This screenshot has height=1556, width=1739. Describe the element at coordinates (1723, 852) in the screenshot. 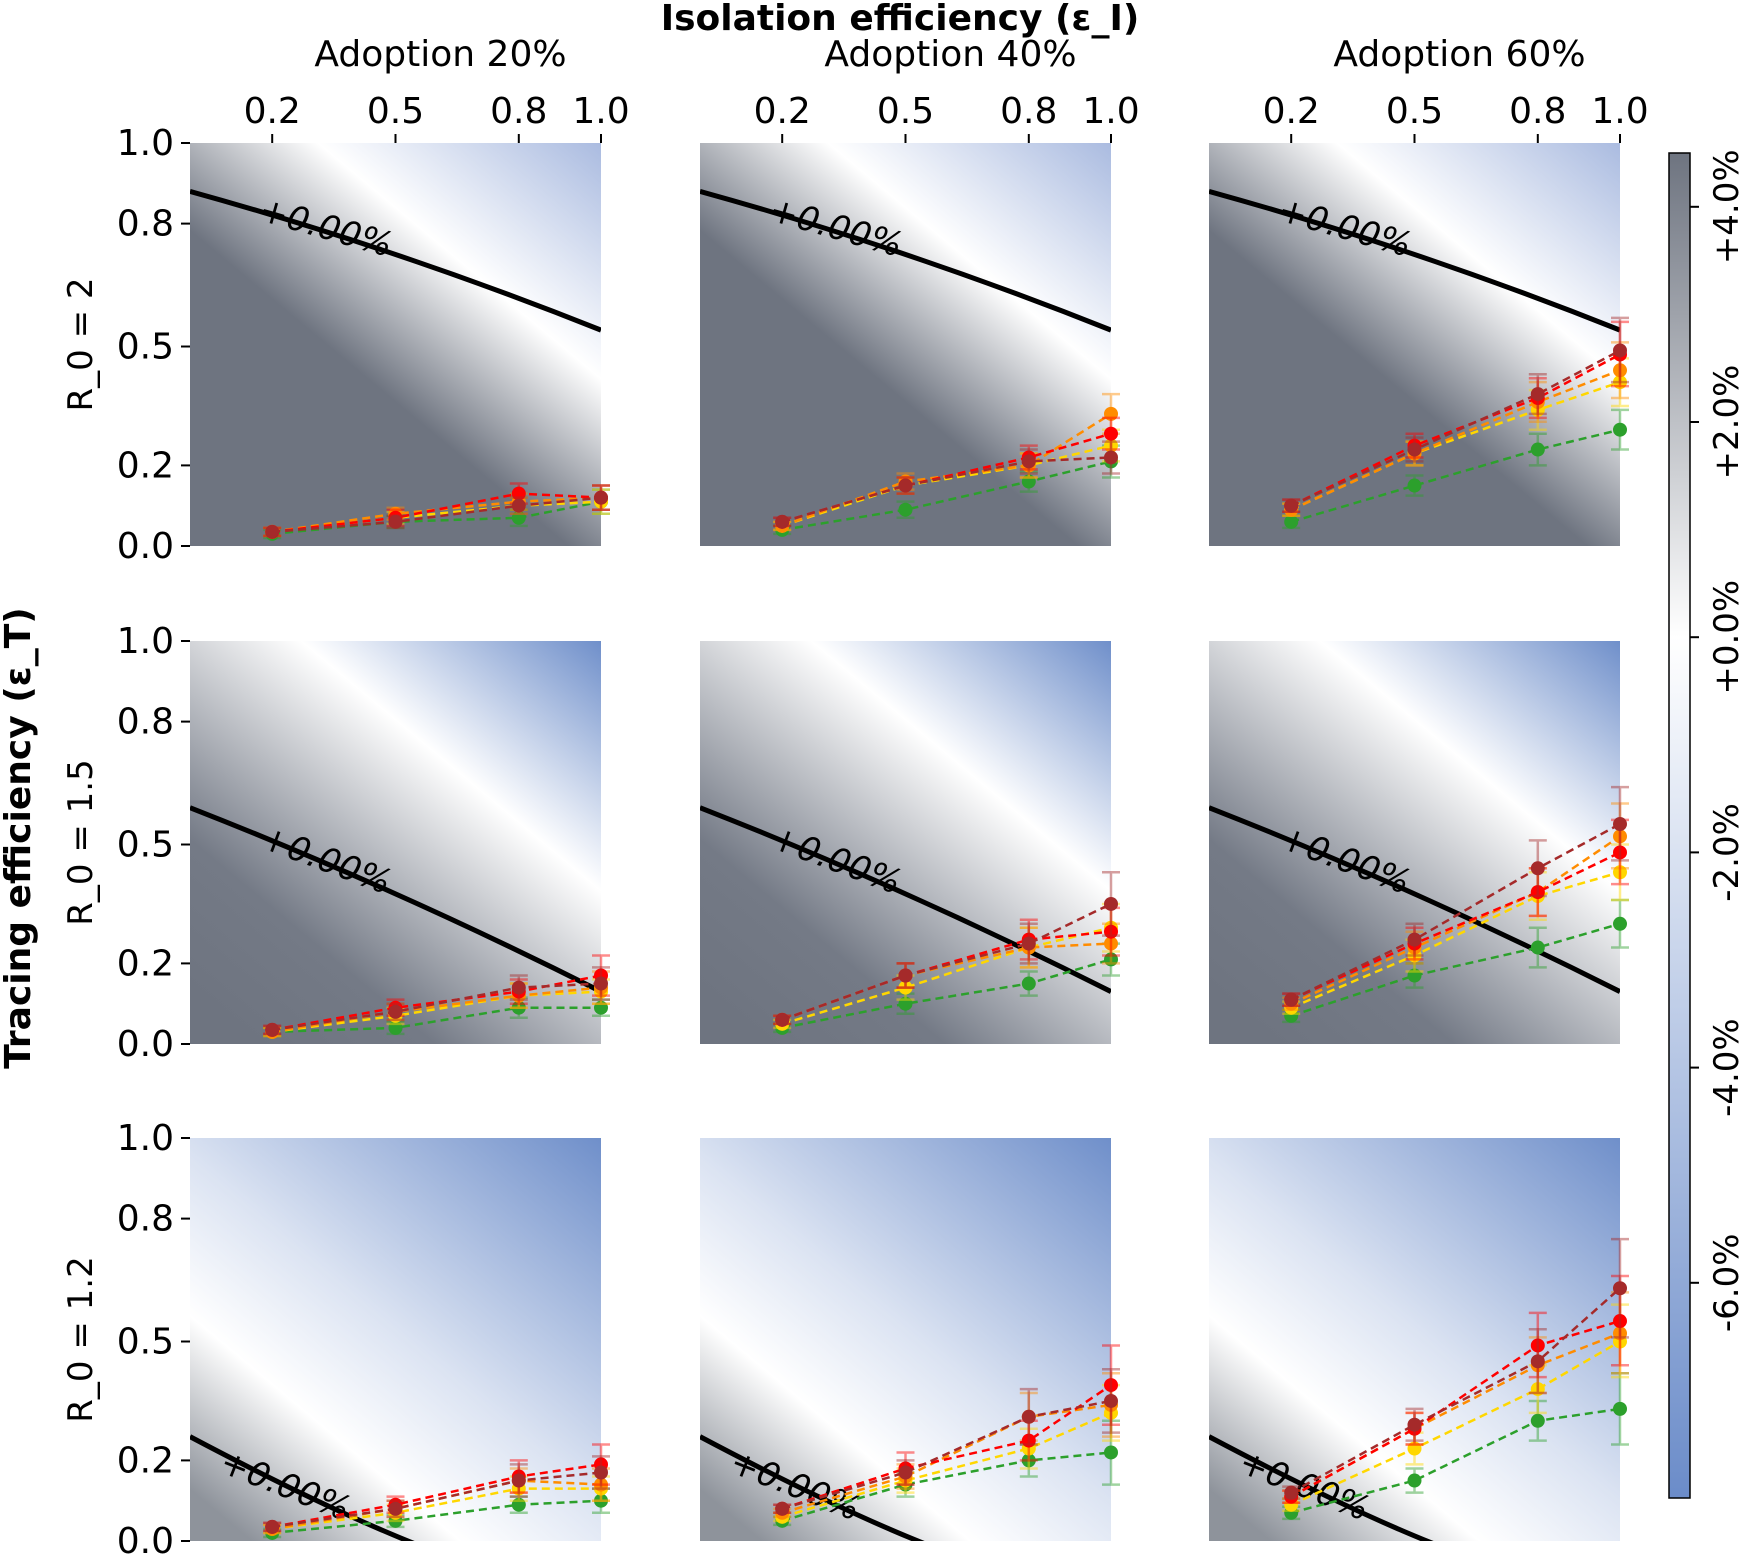

I see `colorbar-tick-label: -2.0%` at that location.